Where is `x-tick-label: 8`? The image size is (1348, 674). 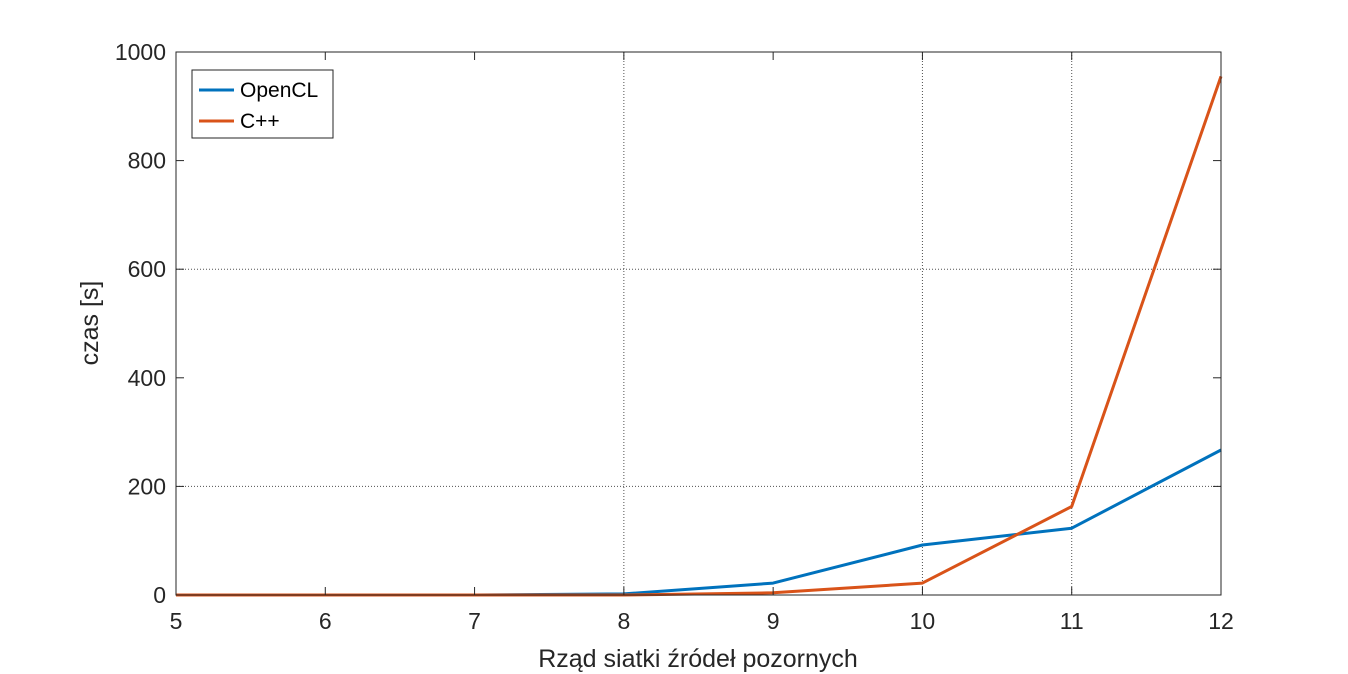 x-tick-label: 8 is located at coordinates (623, 621).